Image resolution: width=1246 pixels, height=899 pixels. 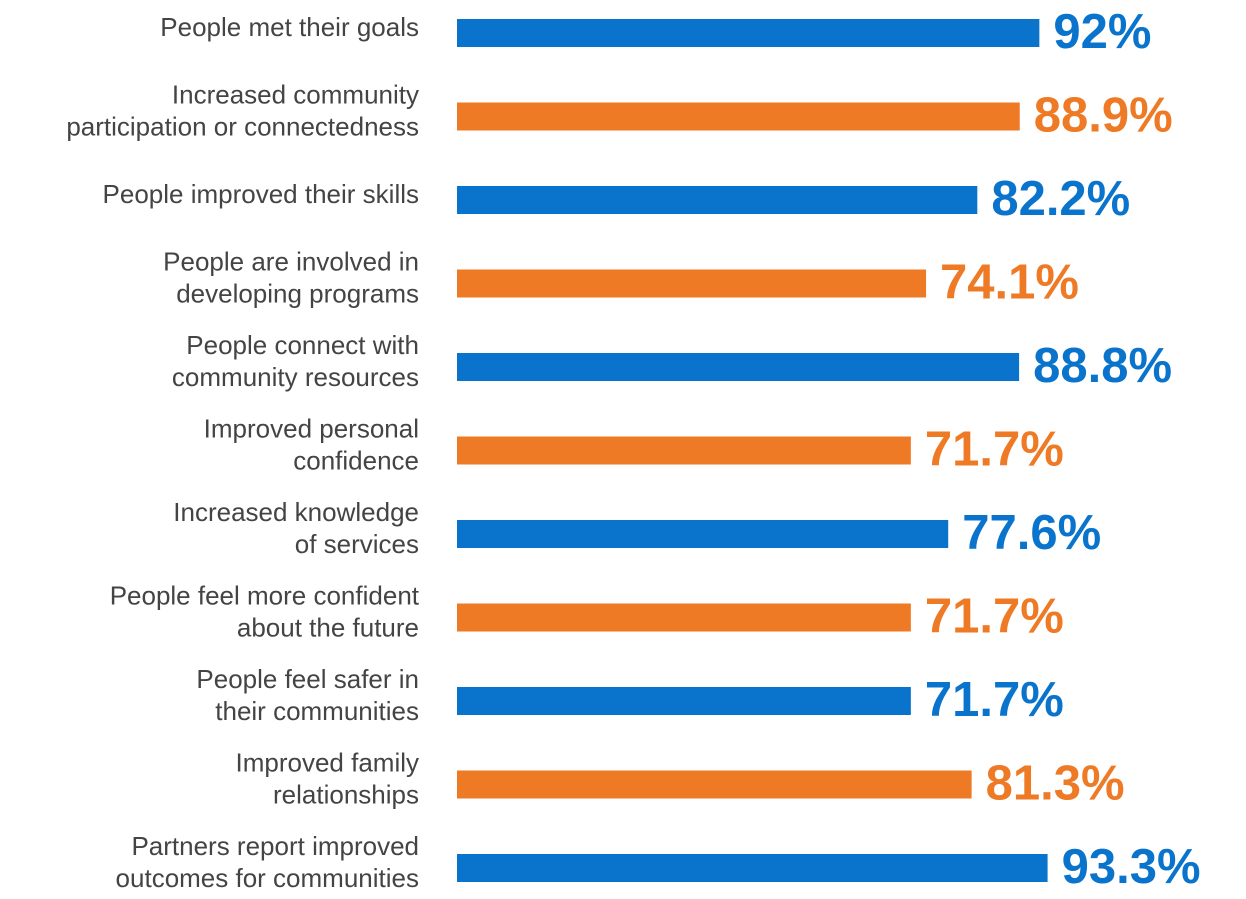 What do you see at coordinates (289, 27) in the screenshot?
I see `category-label: People met their goals` at bounding box center [289, 27].